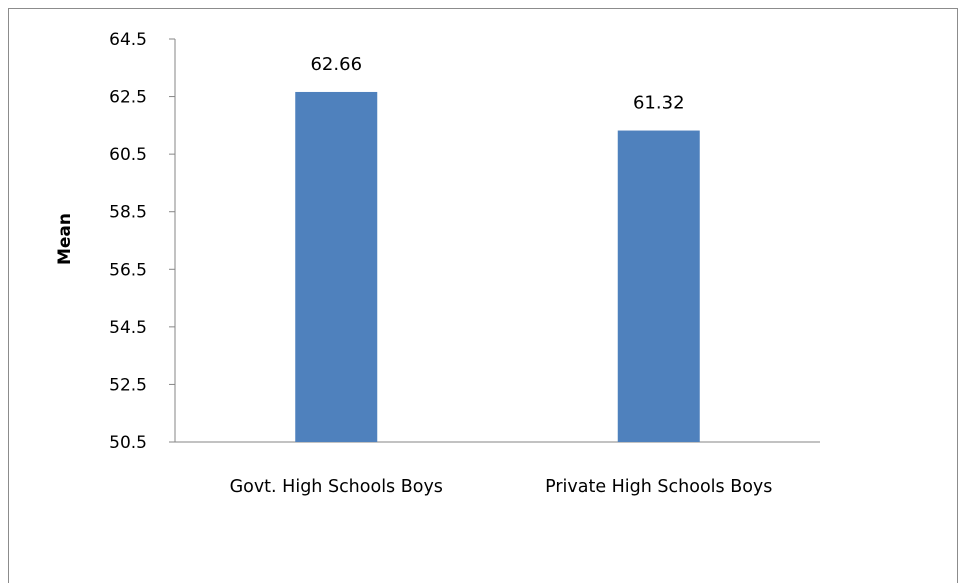  I want to click on y-axis-title: Mean, so click(65, 239).